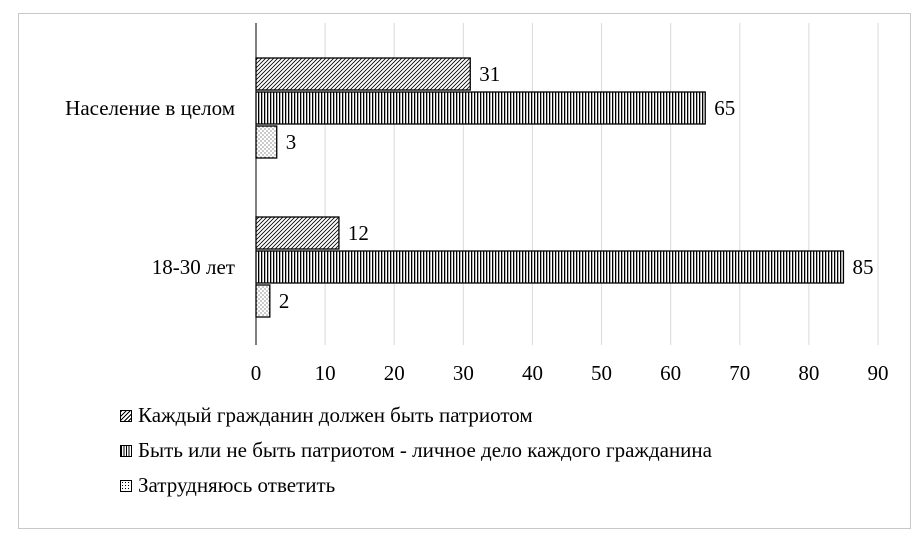 The height and width of the screenshot is (536, 916). I want to click on x-tick-label: 0, so click(256, 373).